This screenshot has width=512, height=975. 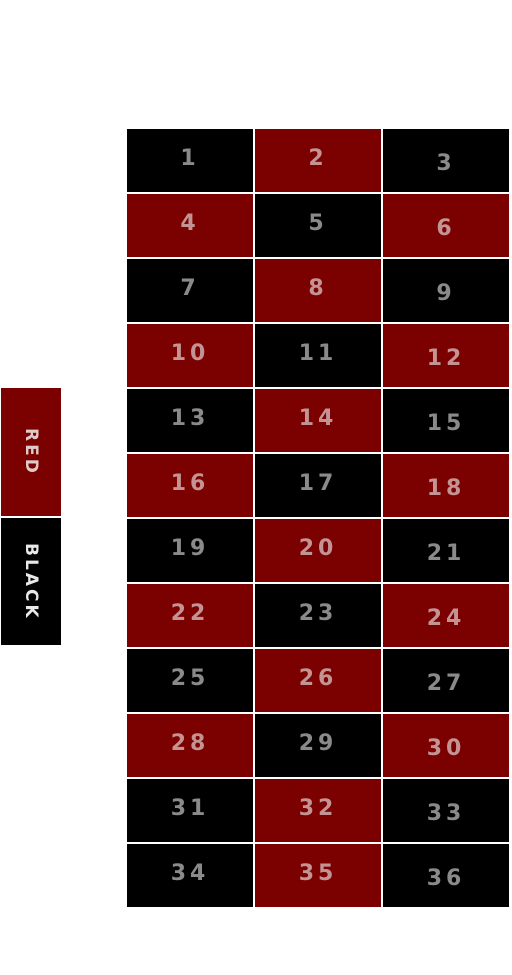 I want to click on number-cell-28: 28, so click(x=190, y=745).